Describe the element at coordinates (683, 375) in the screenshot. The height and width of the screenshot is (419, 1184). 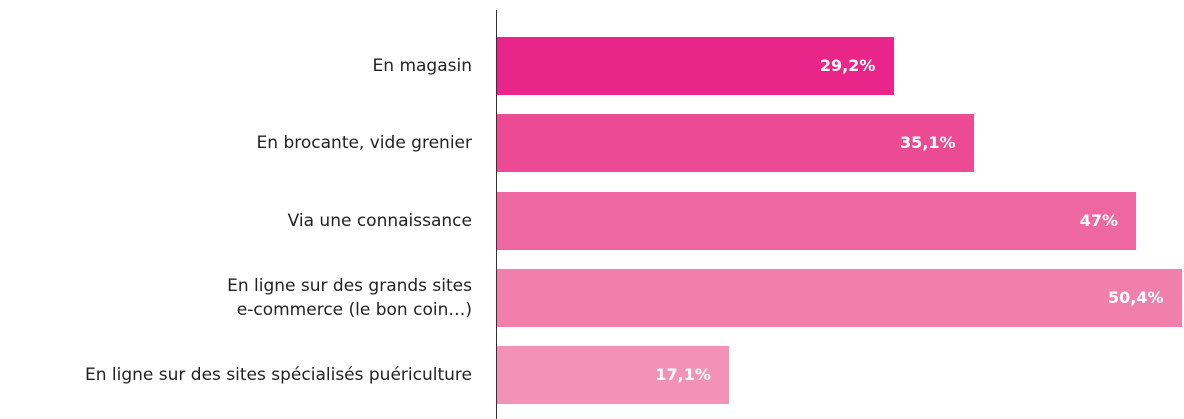
I see `value-label: 17,1%` at that location.